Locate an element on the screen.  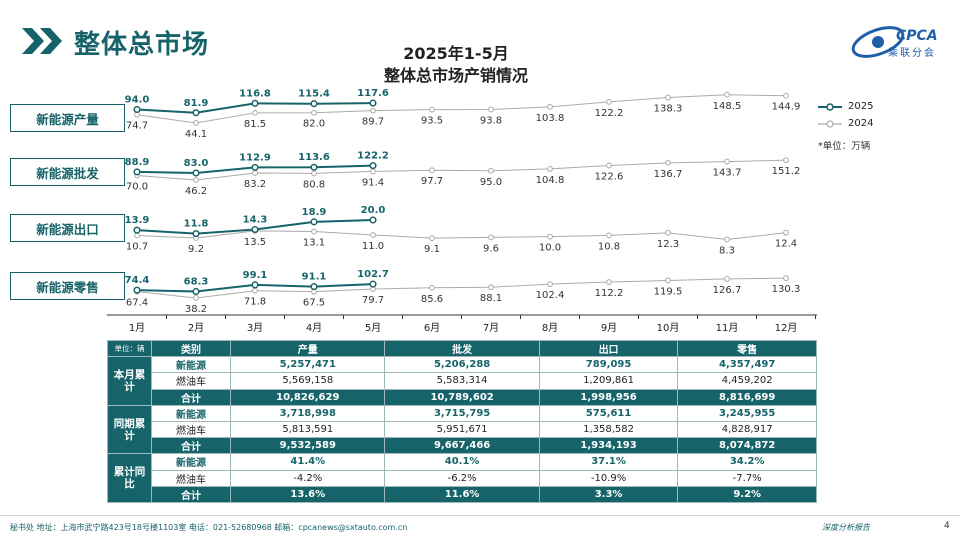
table-cell: 3,245,955 is located at coordinates (747, 413).